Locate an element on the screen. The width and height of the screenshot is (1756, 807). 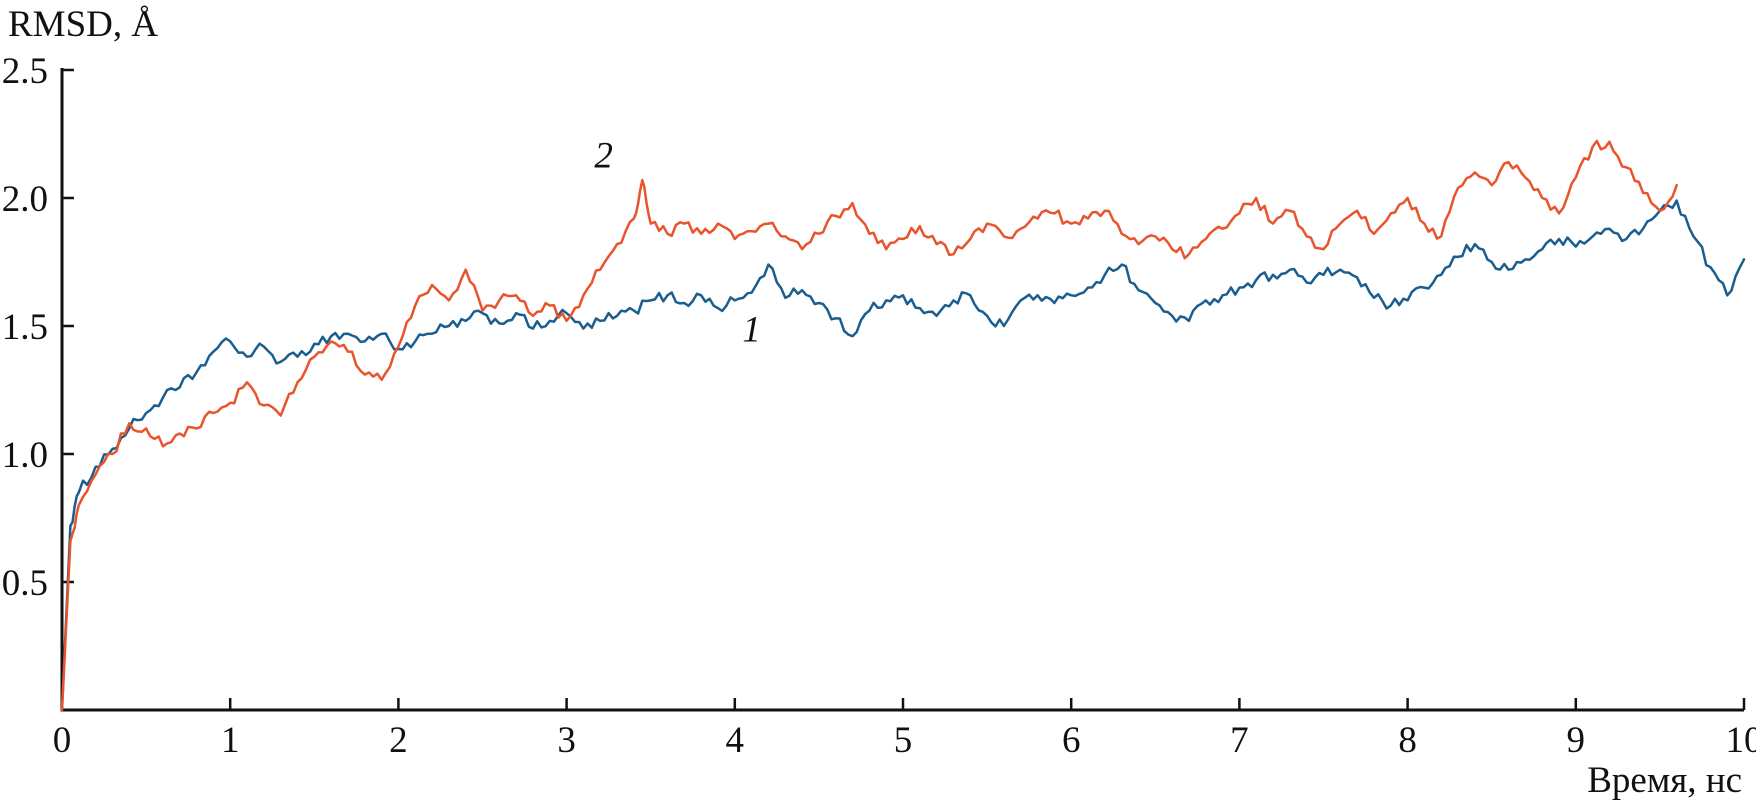
y-tick-label: 2.5 is located at coordinates (25, 71).